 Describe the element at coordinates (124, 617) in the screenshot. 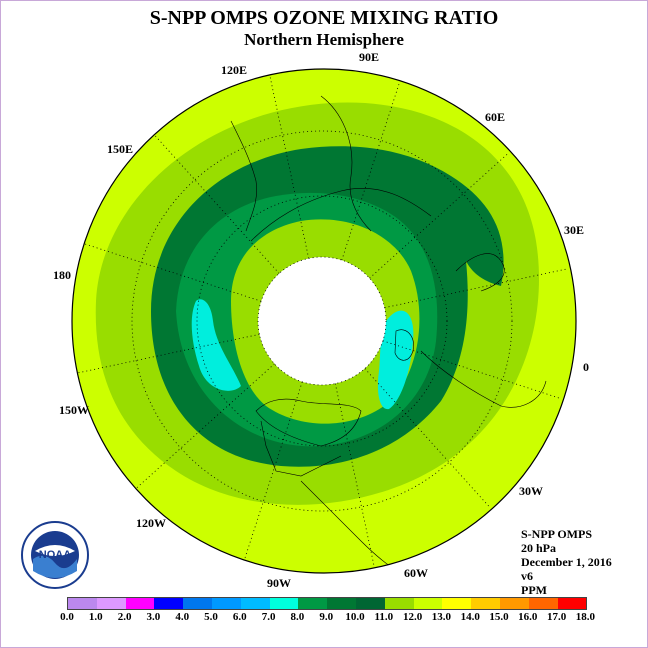

I see `colorbar-tick-label: 2.0` at that location.